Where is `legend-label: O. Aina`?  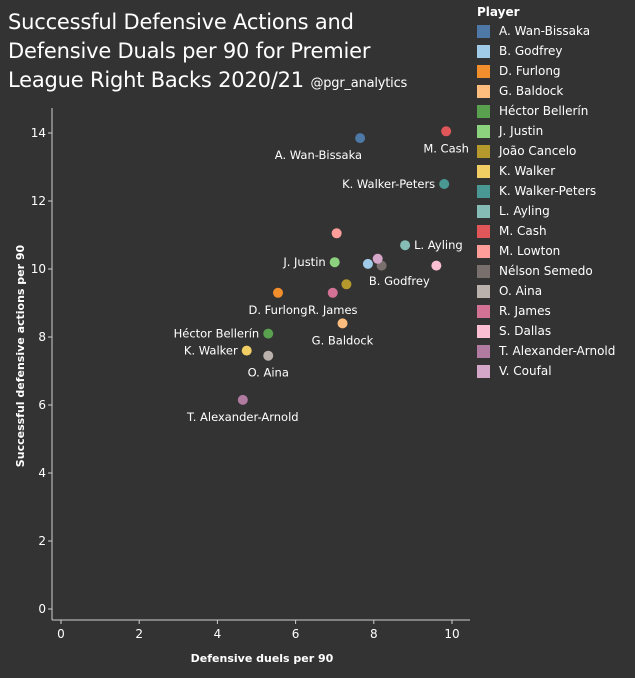
legend-label: O. Aina is located at coordinates (521, 291).